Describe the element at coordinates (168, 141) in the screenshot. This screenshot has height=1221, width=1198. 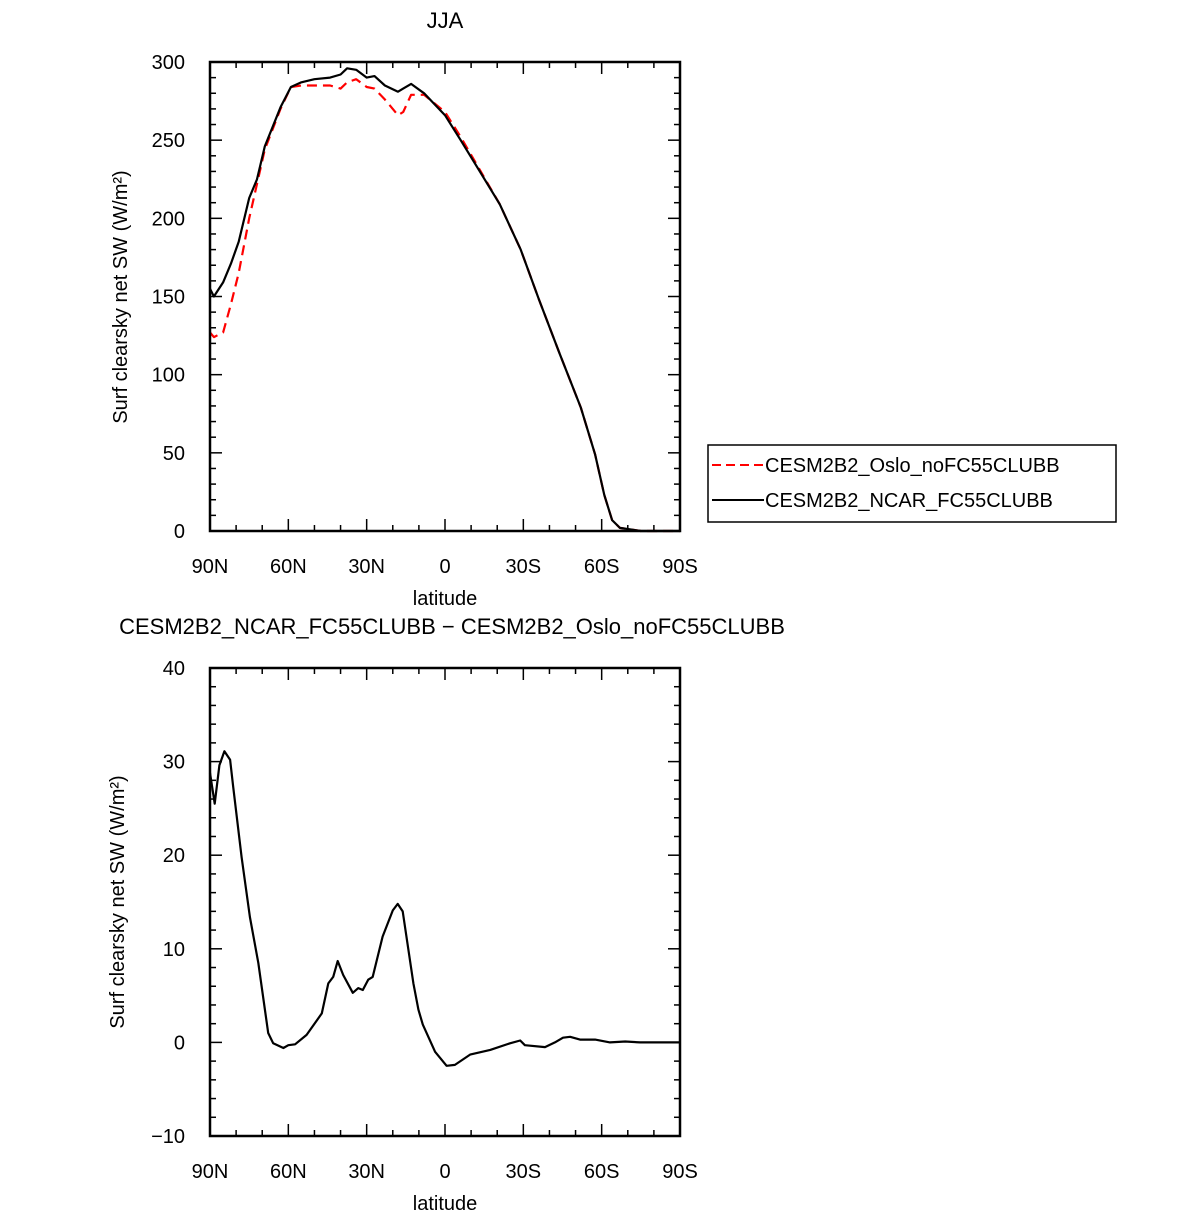
I see `y-tick-label: 250` at that location.